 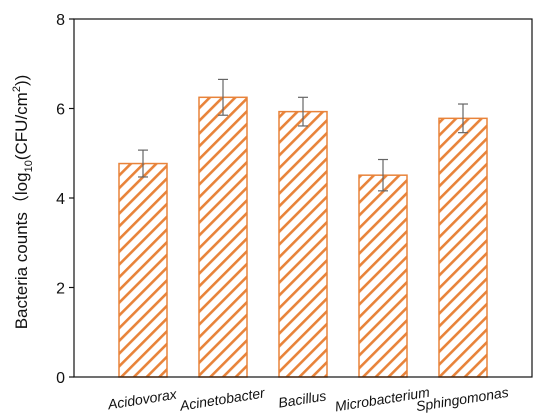 I want to click on y-tick-label: 8, so click(x=60, y=20).